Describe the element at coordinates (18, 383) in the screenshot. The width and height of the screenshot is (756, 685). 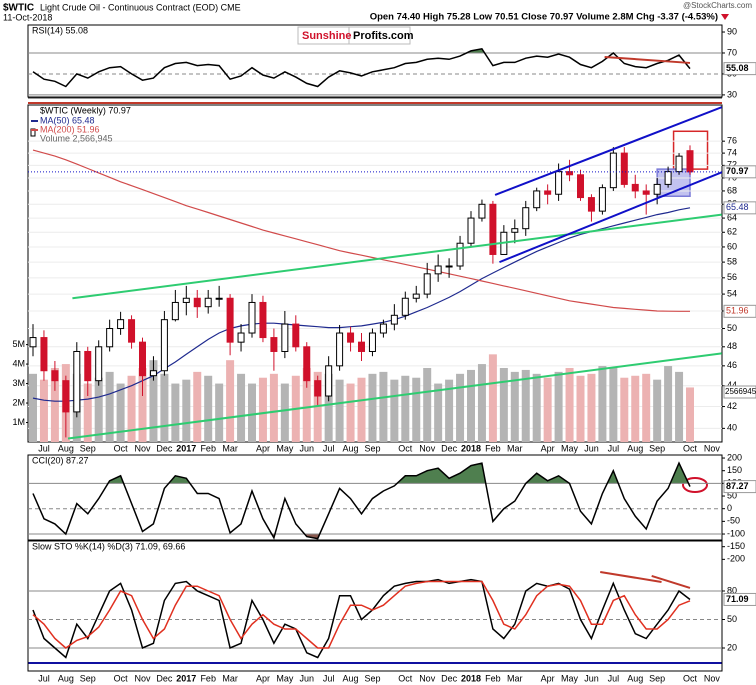
I see `volume-tick-label: 3M` at that location.